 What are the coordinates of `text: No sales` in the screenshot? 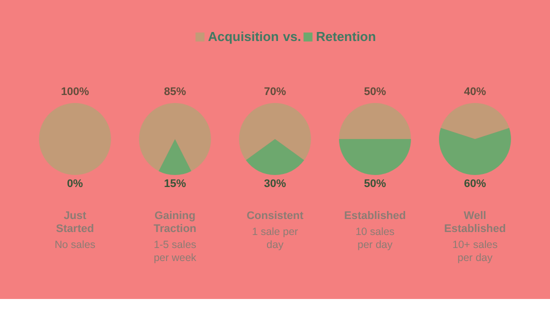 It's located at (75, 245).